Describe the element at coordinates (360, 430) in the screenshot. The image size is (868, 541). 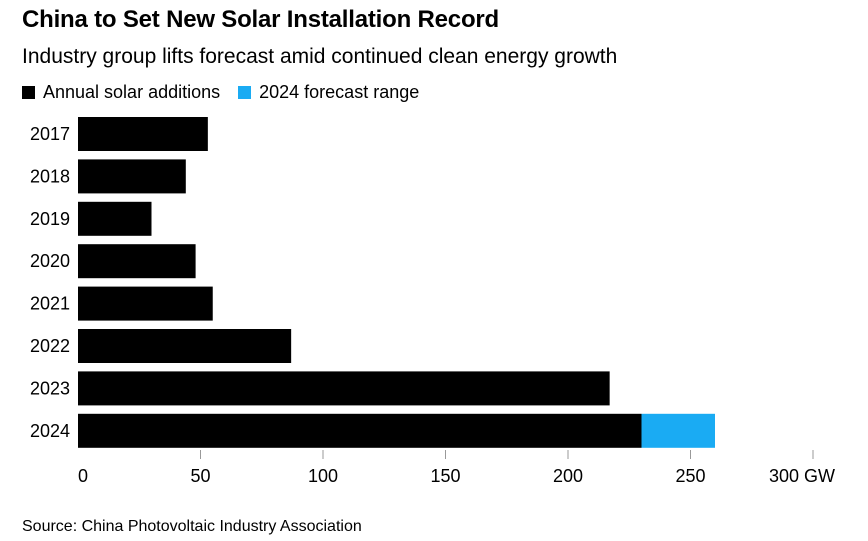
I see `bar-annual-2024` at that location.